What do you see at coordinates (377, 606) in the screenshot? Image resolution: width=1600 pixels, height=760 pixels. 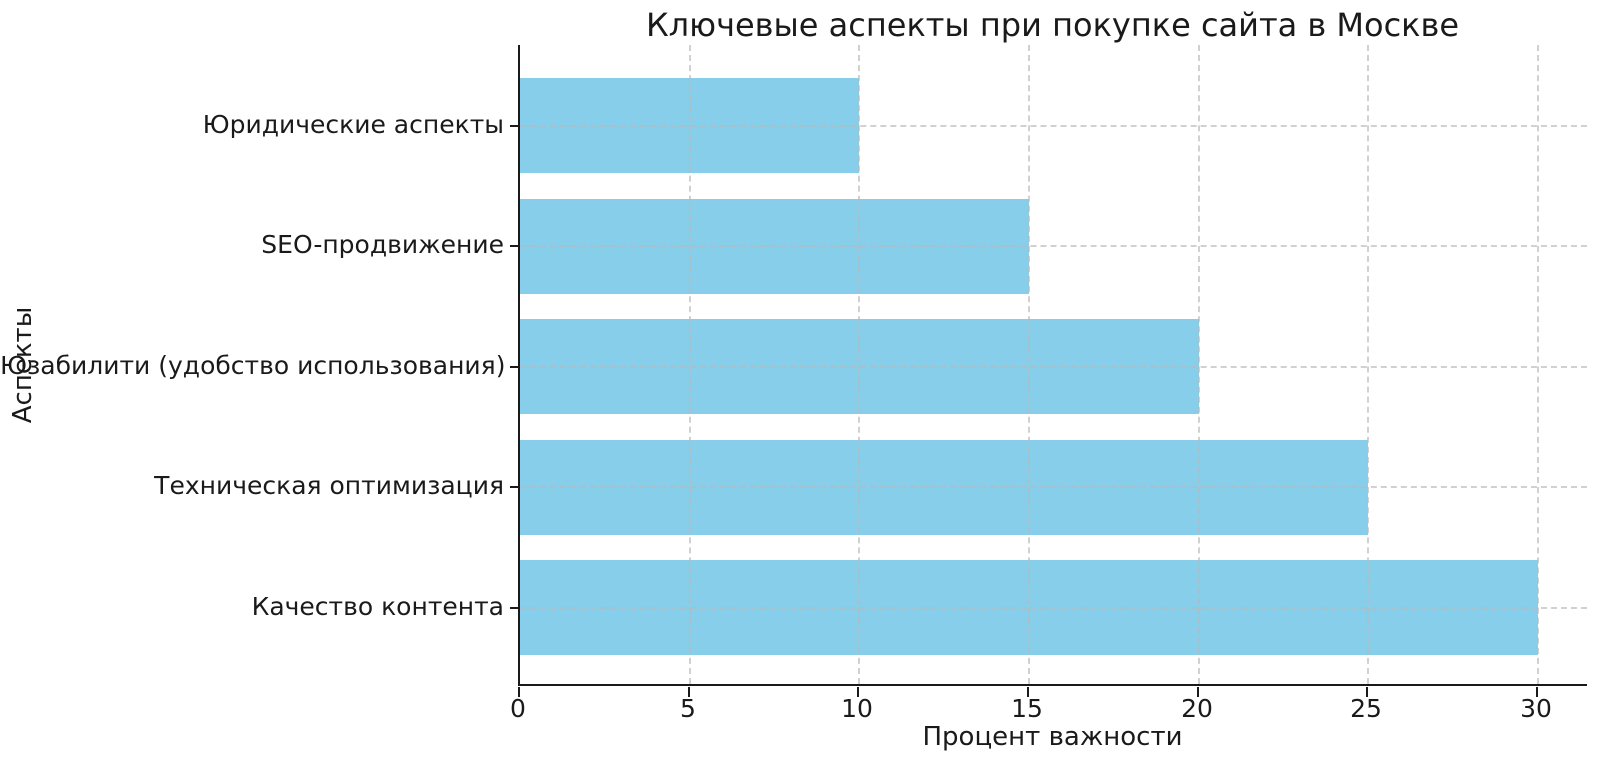 I see `y-category-label: Качество контента` at bounding box center [377, 606].